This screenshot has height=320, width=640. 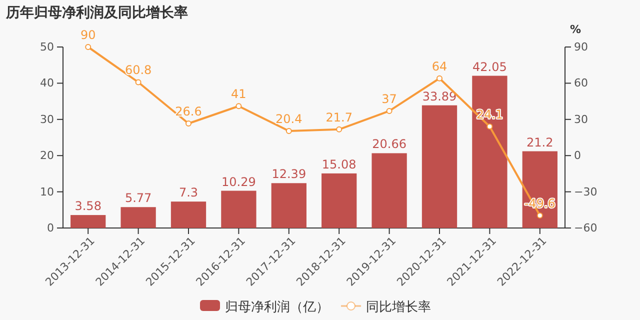 What do you see at coordinates (389, 144) in the screenshot?
I see `data-label: 20.66` at bounding box center [389, 144].